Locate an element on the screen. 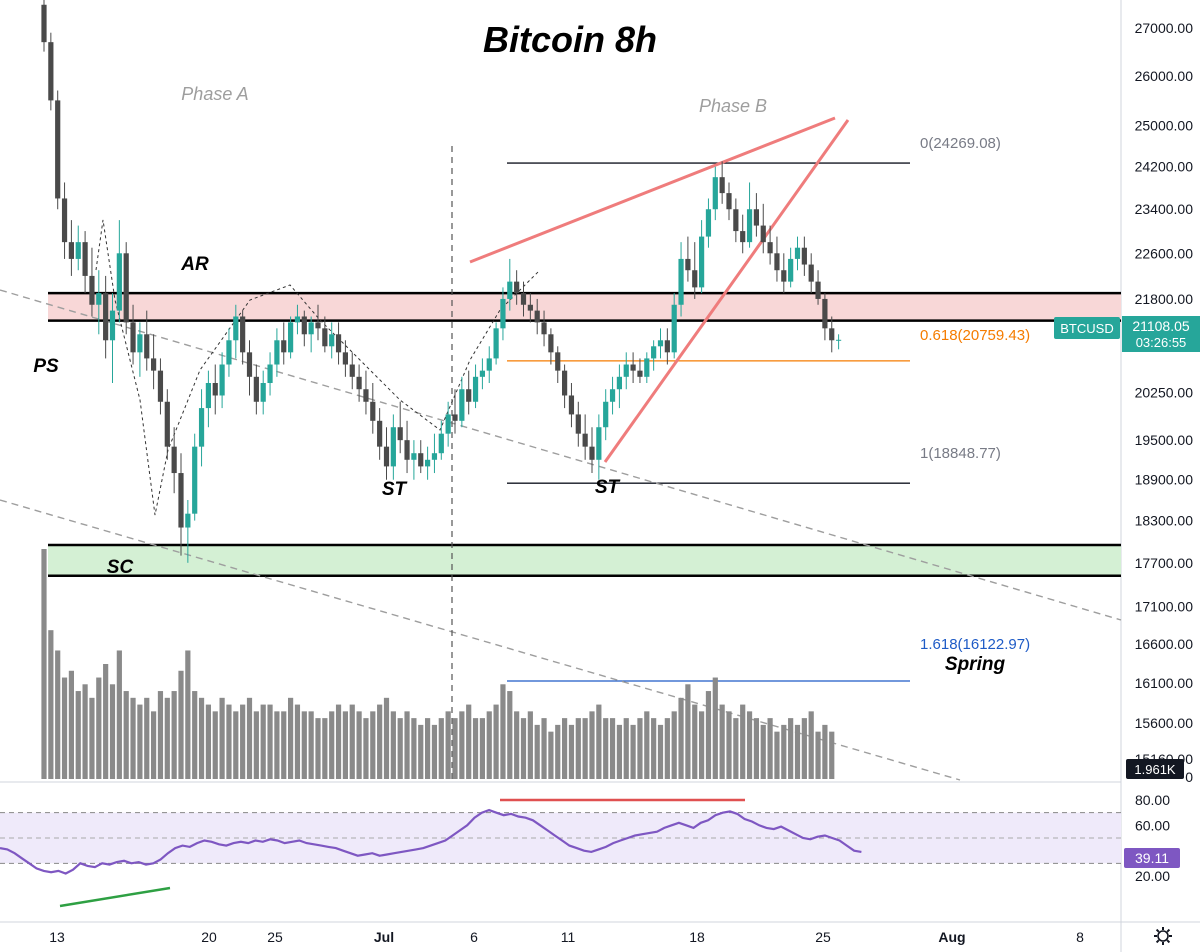 Image resolution: width=1200 pixels, height=952 pixels. price-tick-label: 25000.00 is located at coordinates (1164, 125).